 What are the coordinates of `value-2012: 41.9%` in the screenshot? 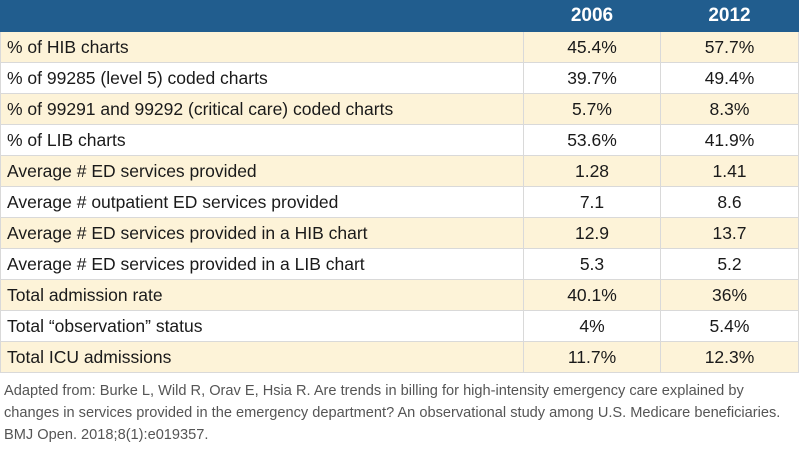 It's located at (729, 140).